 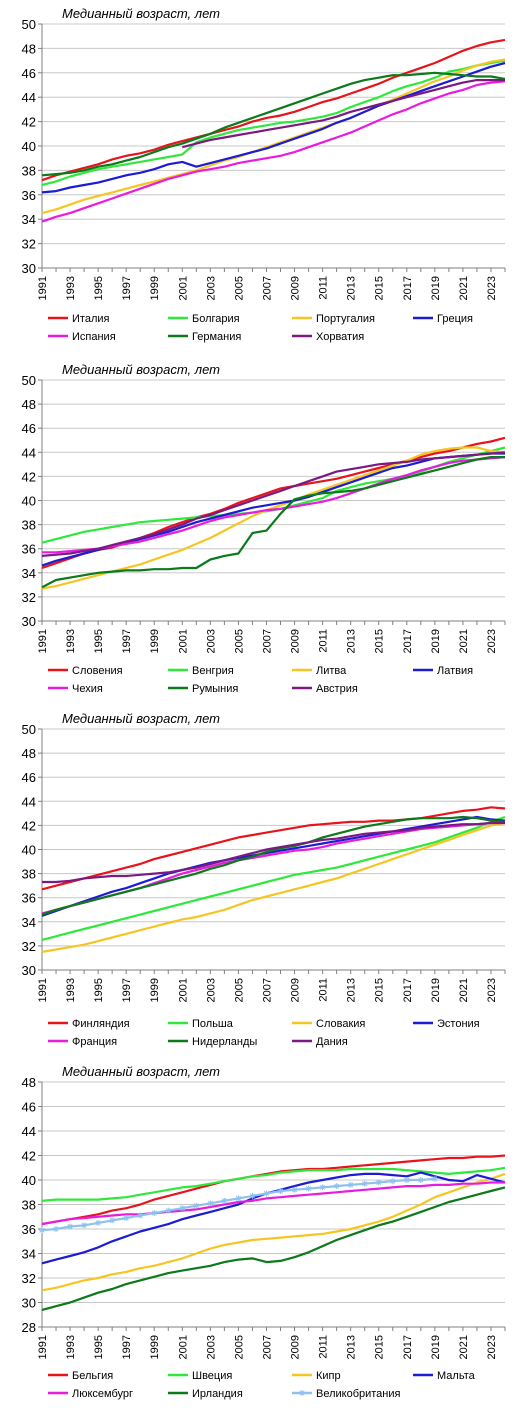 I want to click on y-tick-label: 36, so click(x=29, y=898).